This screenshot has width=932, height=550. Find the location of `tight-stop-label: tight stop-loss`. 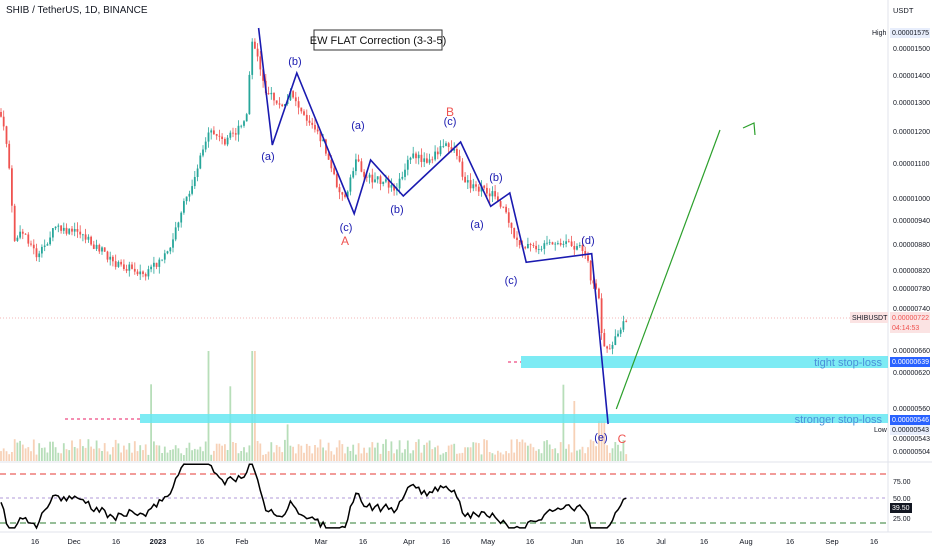

tight-stop-label: tight stop-loss is located at coordinates (848, 363).